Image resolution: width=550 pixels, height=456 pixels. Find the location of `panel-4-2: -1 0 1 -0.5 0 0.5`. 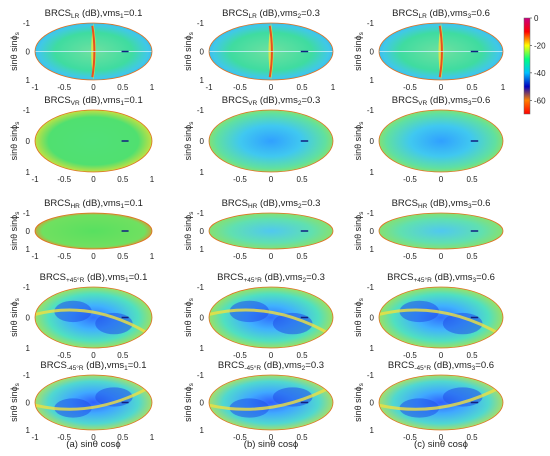

panel-4-2: -1 0 1 -0.5 0 0.5 is located at coordinates (435, 406).